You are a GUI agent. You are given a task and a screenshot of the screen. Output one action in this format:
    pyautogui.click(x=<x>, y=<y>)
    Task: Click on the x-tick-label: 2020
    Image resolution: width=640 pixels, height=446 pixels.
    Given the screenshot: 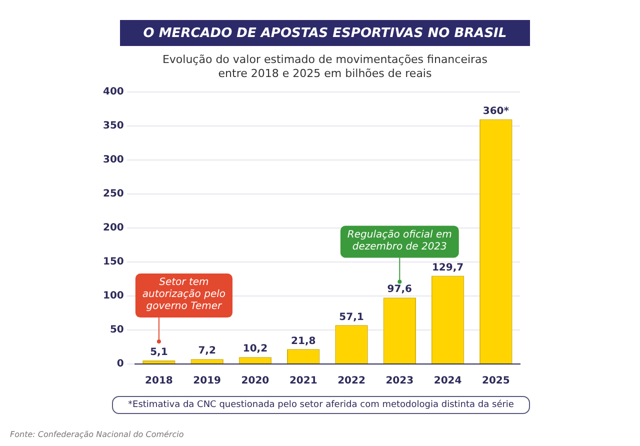 What is the action you would take?
    pyautogui.click(x=255, y=381)
    